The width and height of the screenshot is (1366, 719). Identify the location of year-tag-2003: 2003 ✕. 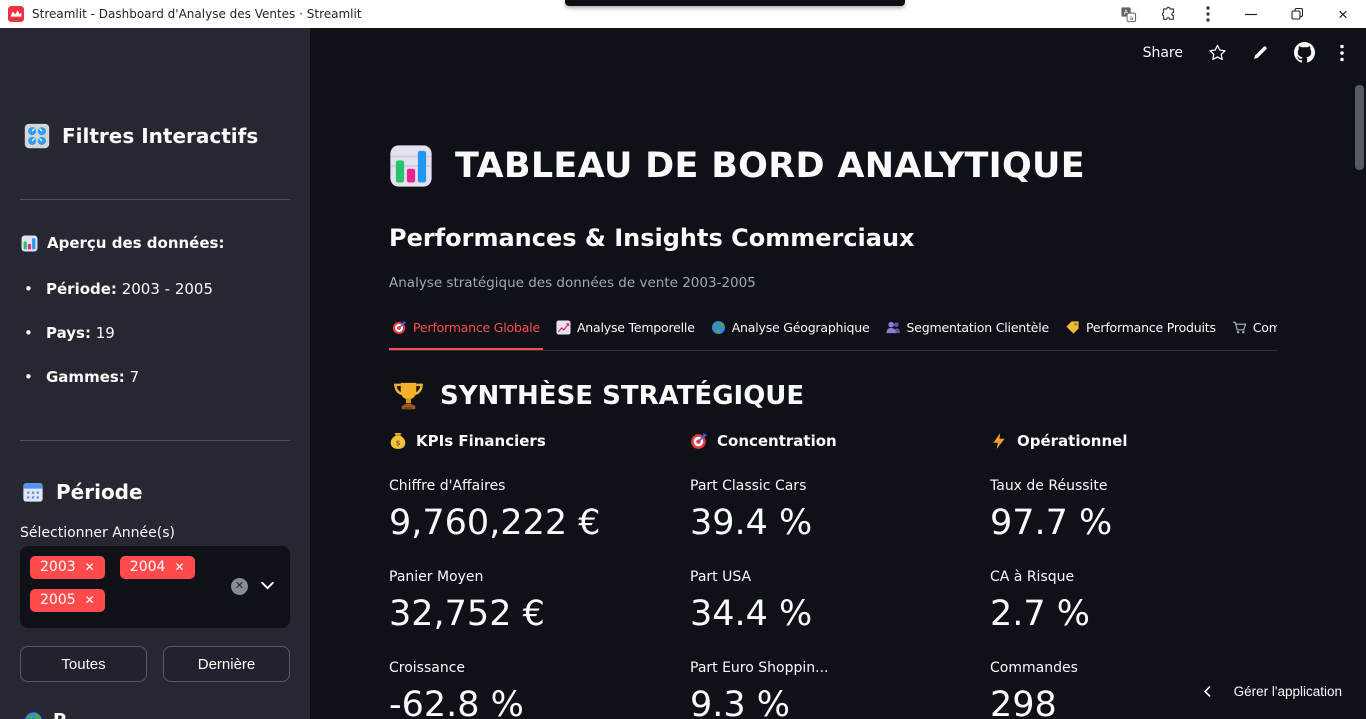
(67, 567).